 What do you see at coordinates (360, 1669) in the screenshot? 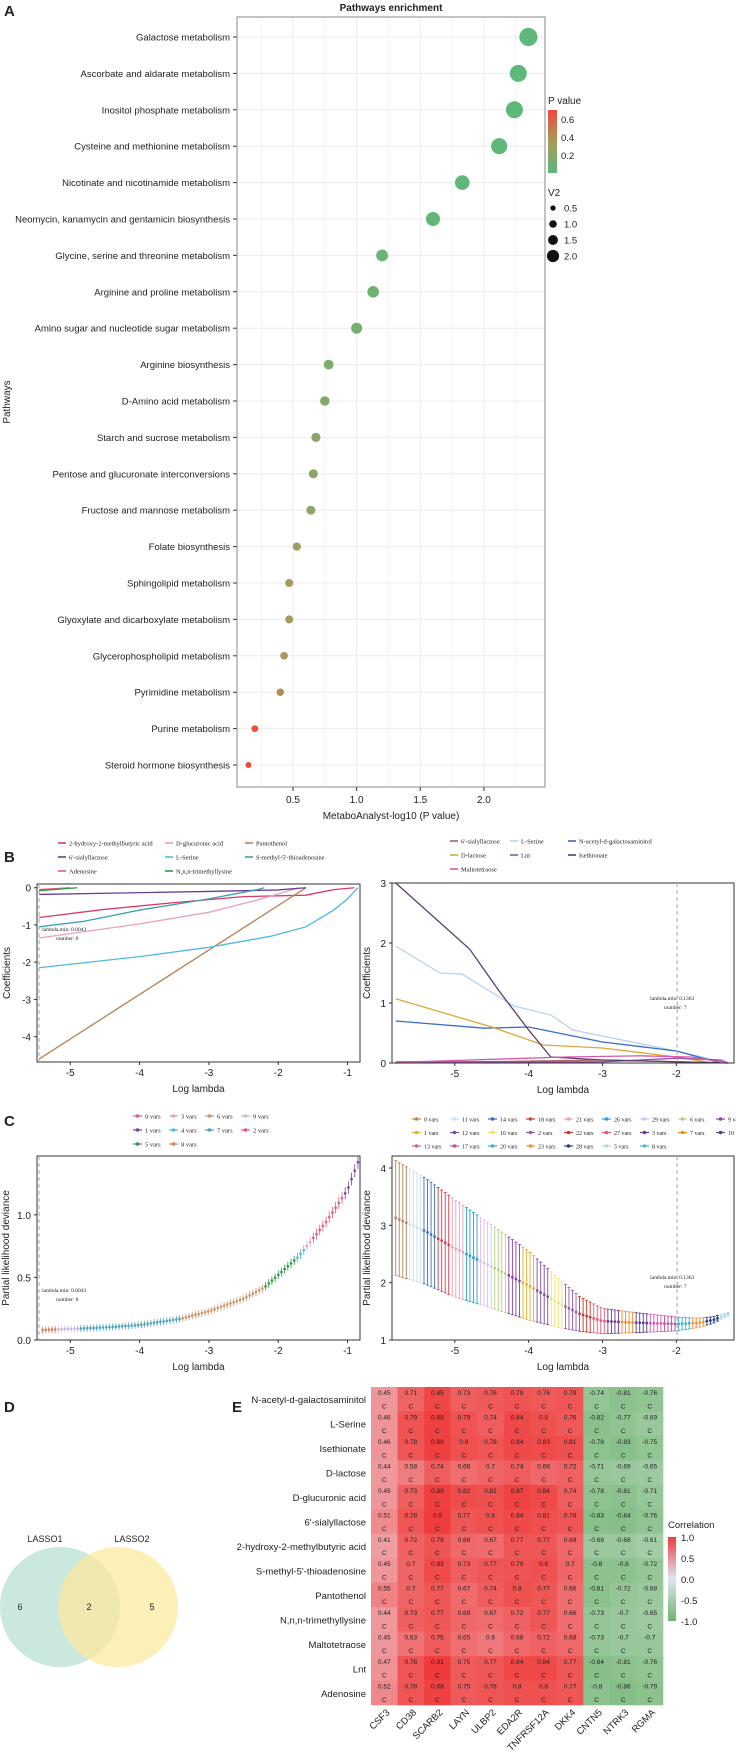
I see `row-label: Lnt` at bounding box center [360, 1669].